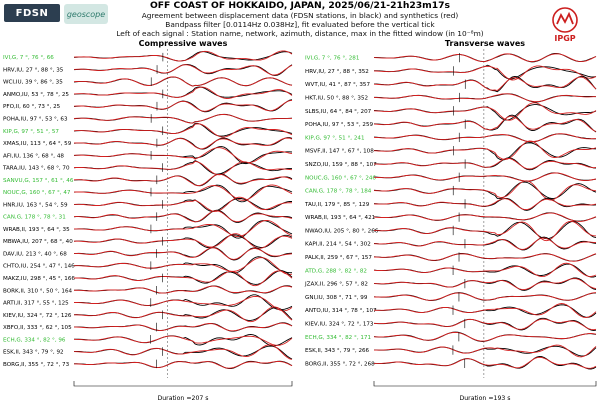 The image size is (600, 407). Describe the element at coordinates (339, 125) in the screenshot. I see `station-label: POHA,IU, 97 °, 53 °, 259` at that location.